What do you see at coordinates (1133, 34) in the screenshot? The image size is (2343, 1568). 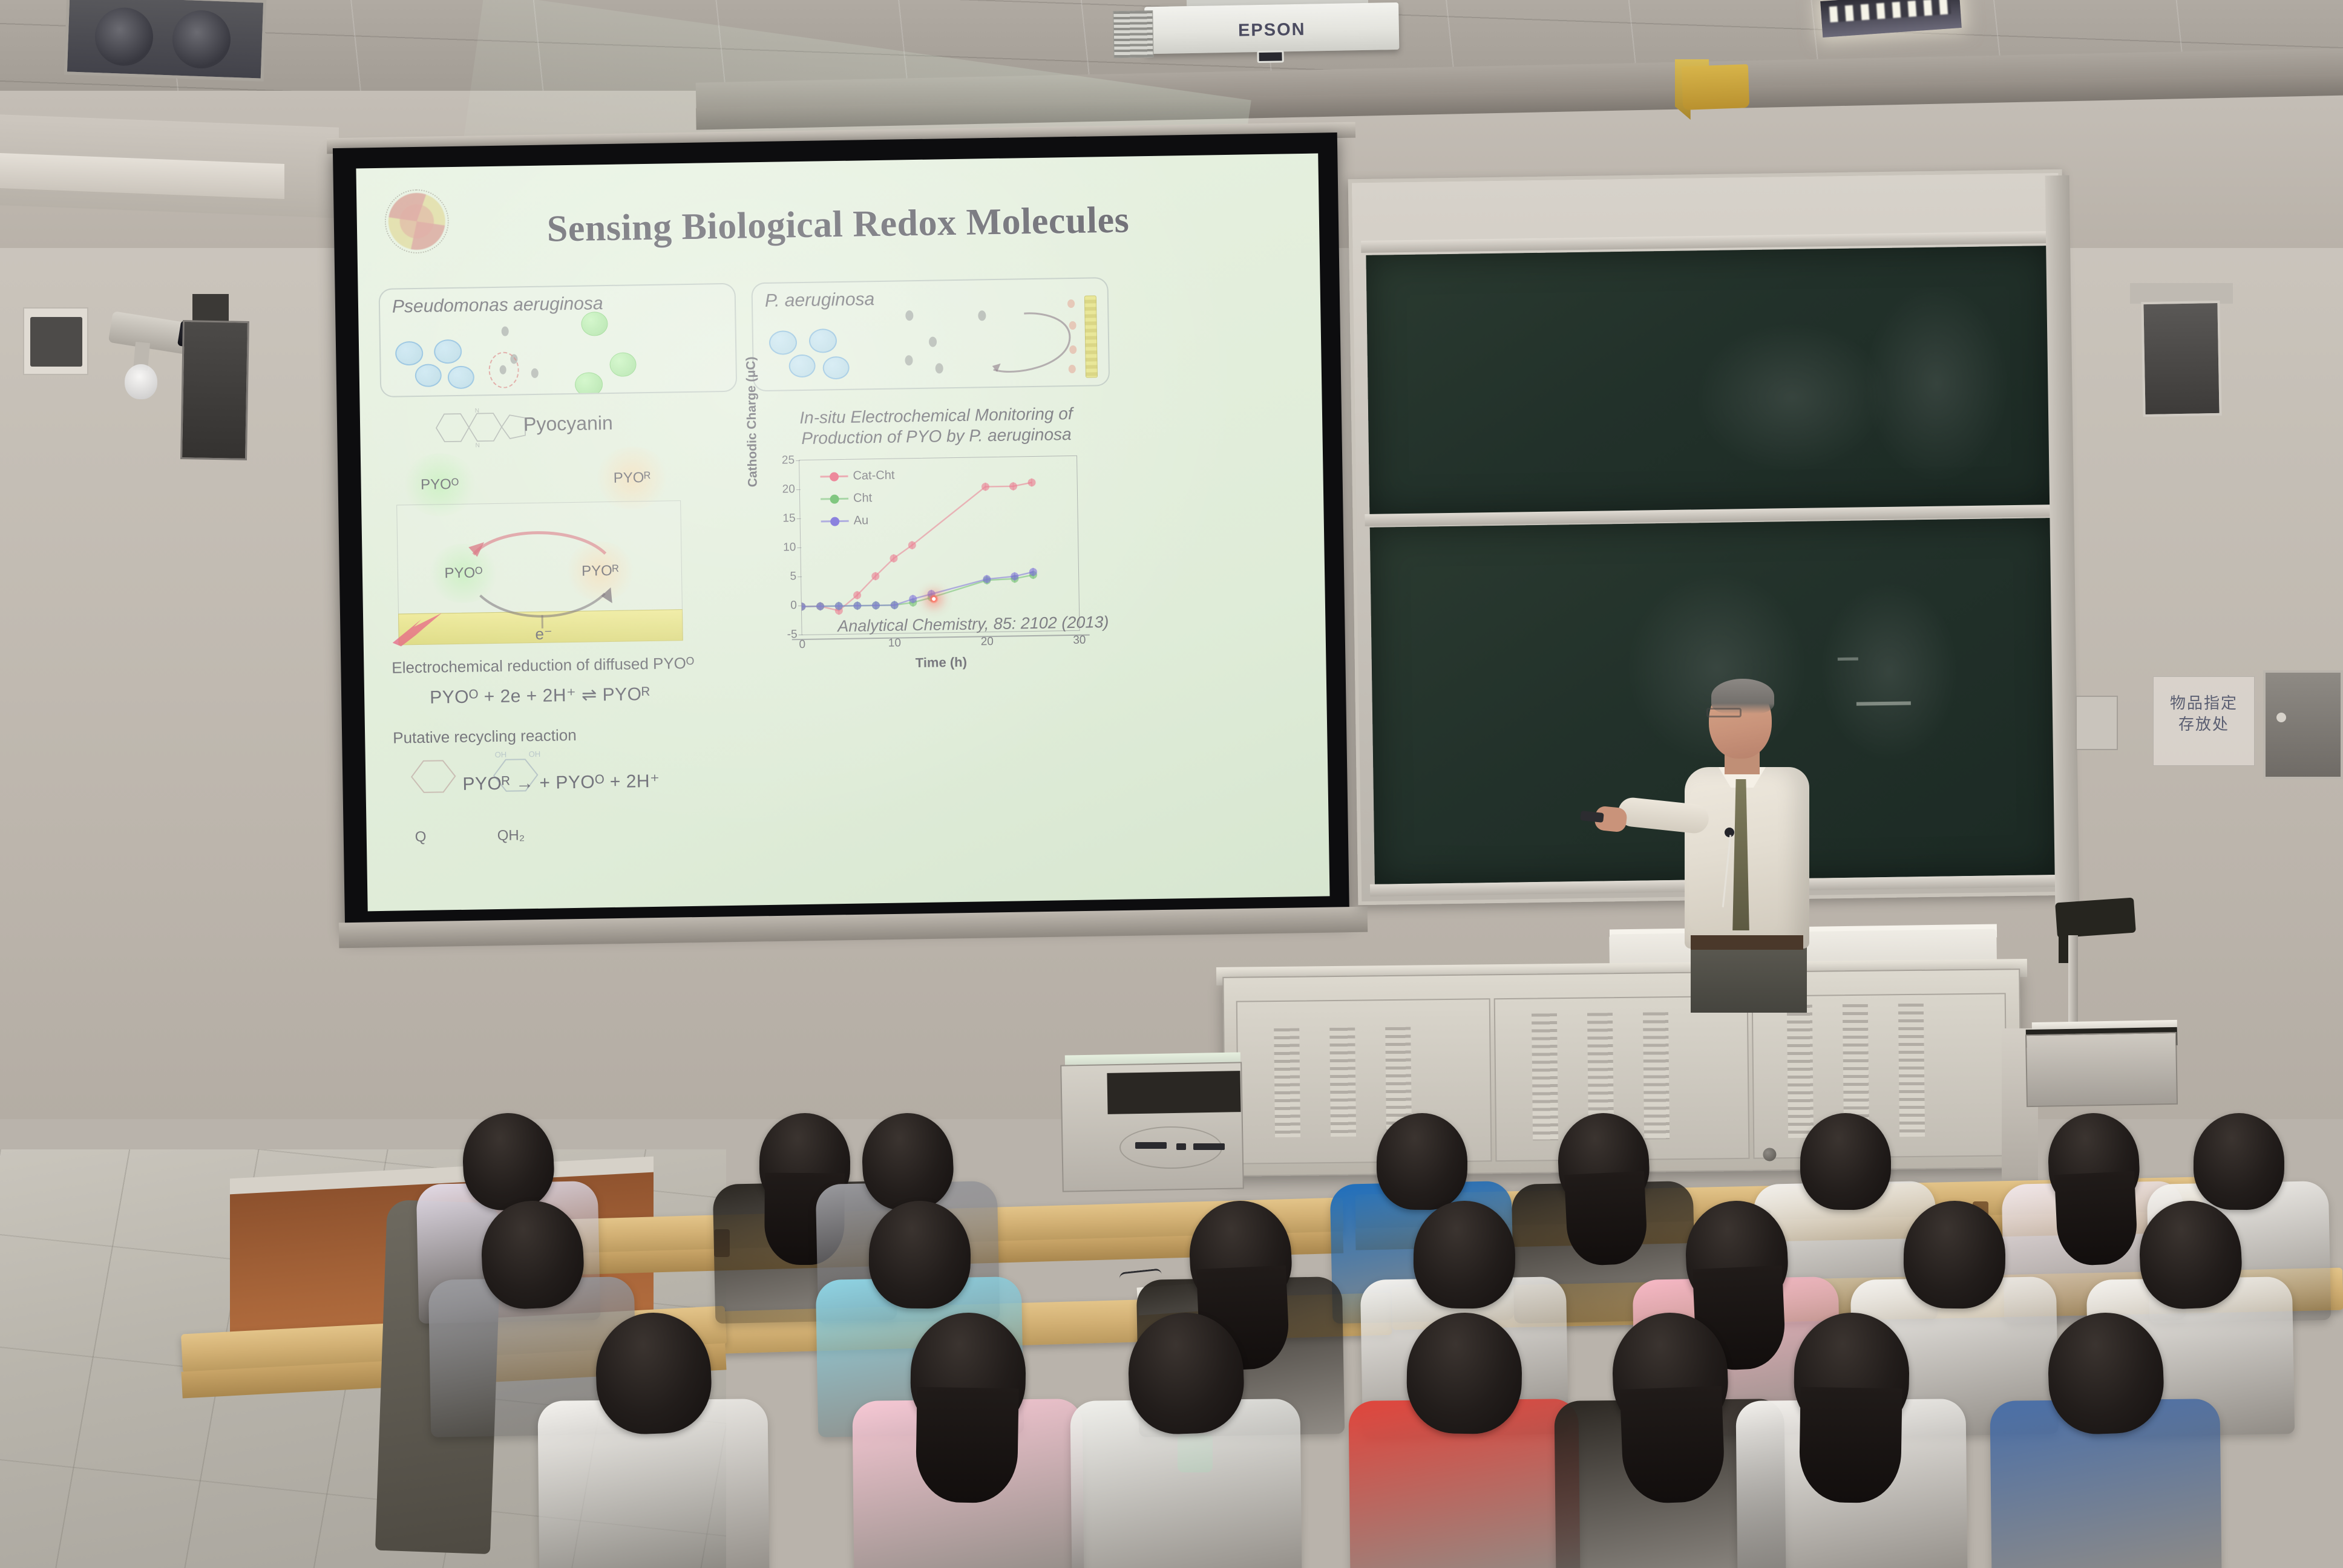 I see `projector-vent-icon` at bounding box center [1133, 34].